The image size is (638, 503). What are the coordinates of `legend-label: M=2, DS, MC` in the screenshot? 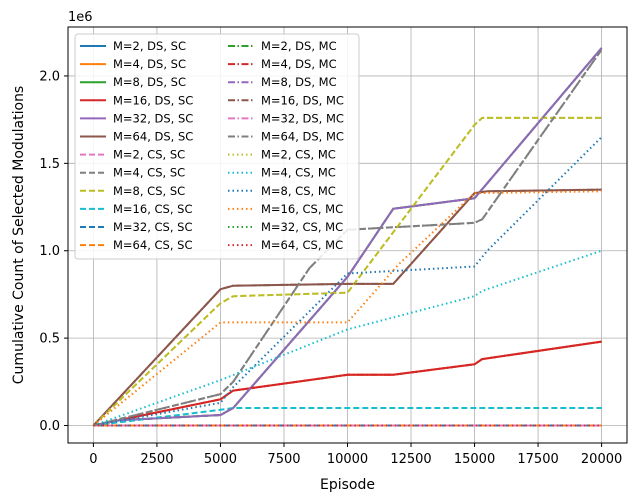 It's located at (299, 46).